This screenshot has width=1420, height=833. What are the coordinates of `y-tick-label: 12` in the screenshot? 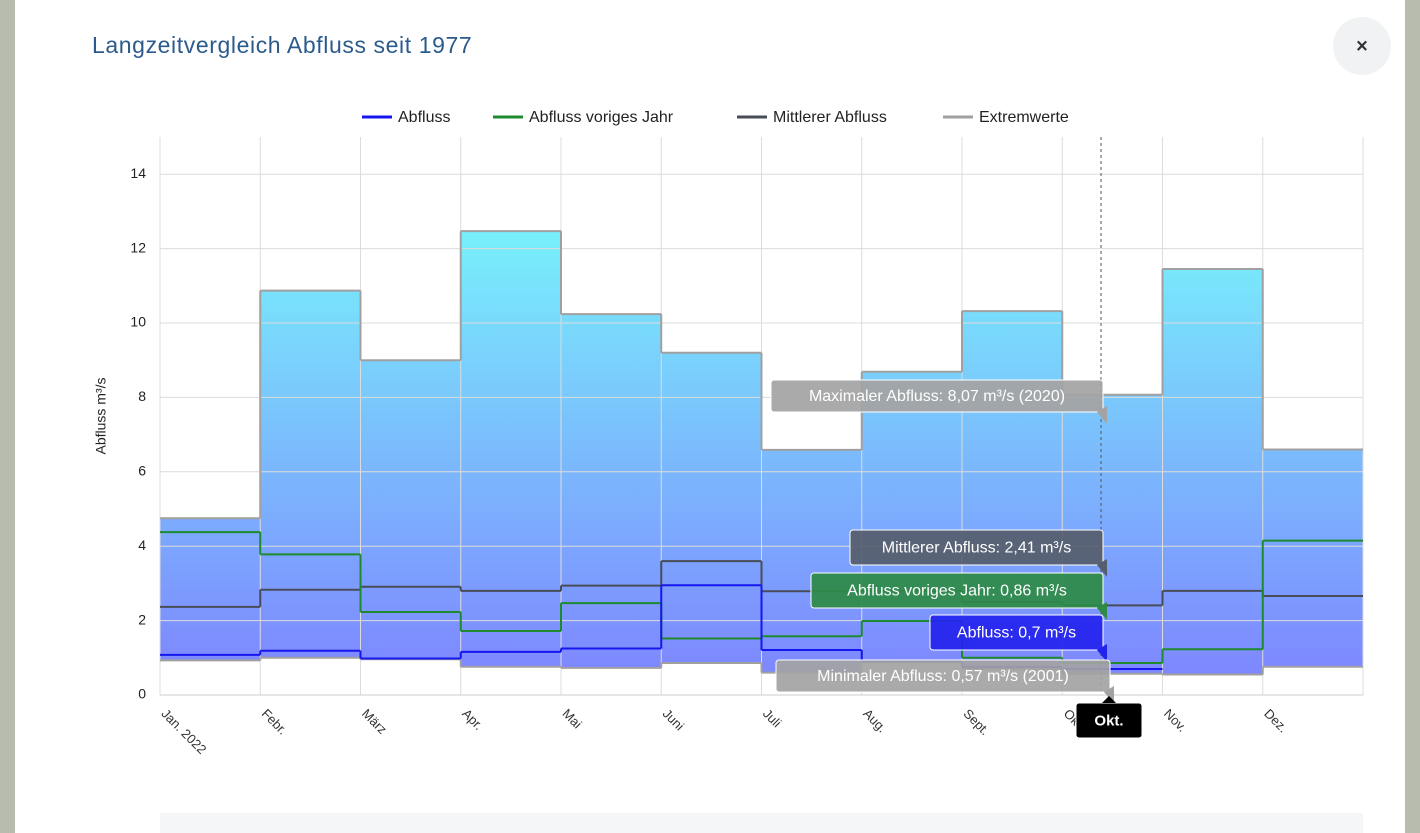 It's located at (138, 247).